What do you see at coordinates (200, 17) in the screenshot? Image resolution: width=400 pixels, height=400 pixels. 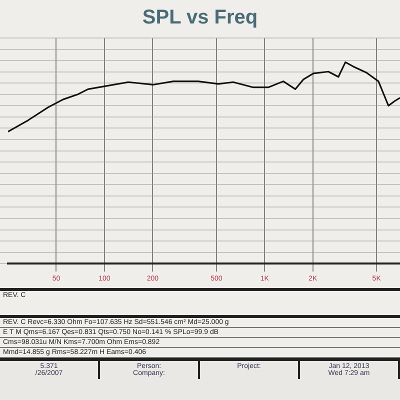 I see `chart-title: SPL vs Freq` at bounding box center [200, 17].